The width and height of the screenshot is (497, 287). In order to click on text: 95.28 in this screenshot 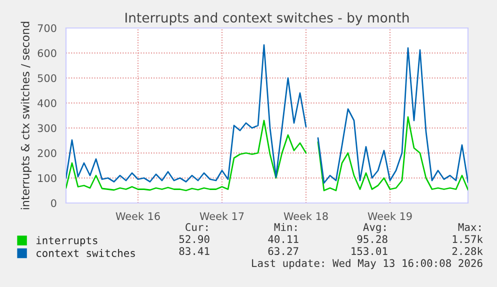, I will do `click(372, 239)`.